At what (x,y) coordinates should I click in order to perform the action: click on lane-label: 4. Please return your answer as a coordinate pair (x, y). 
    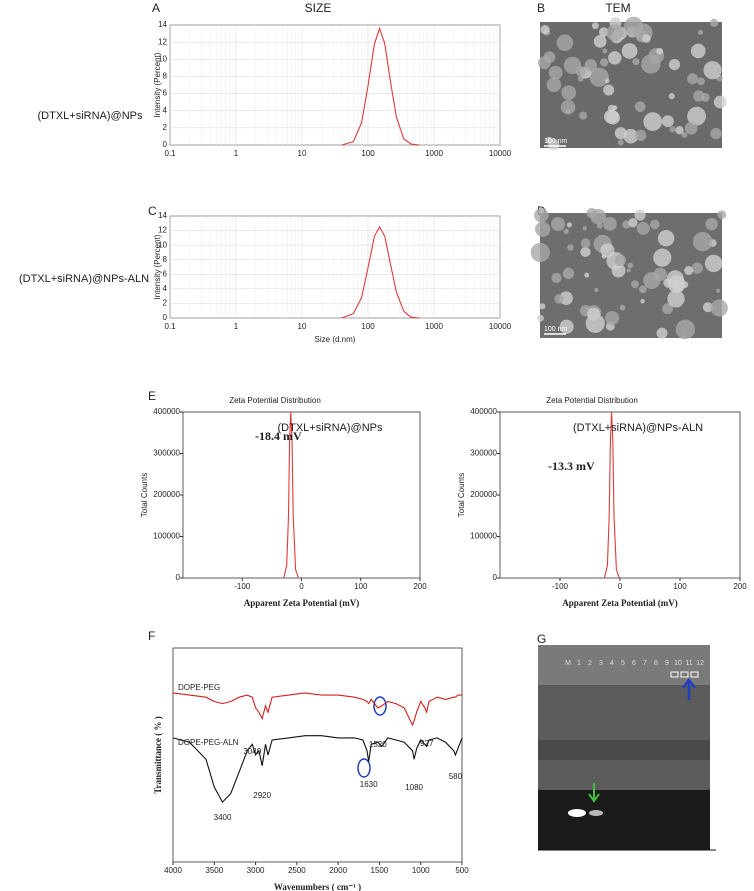
    Looking at the image, I should click on (612, 663).